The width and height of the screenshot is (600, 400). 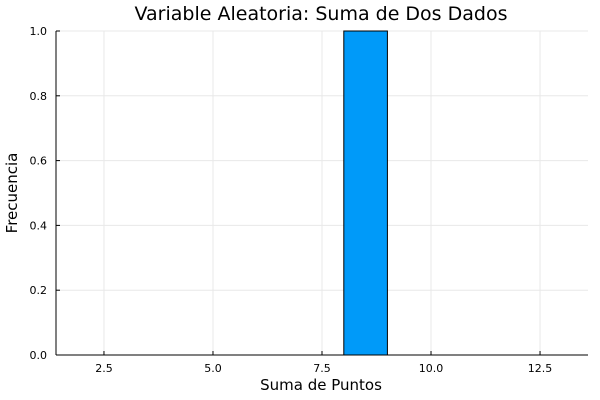 What do you see at coordinates (39, 225) in the screenshot?
I see `y-tick-label: 0.4` at bounding box center [39, 225].